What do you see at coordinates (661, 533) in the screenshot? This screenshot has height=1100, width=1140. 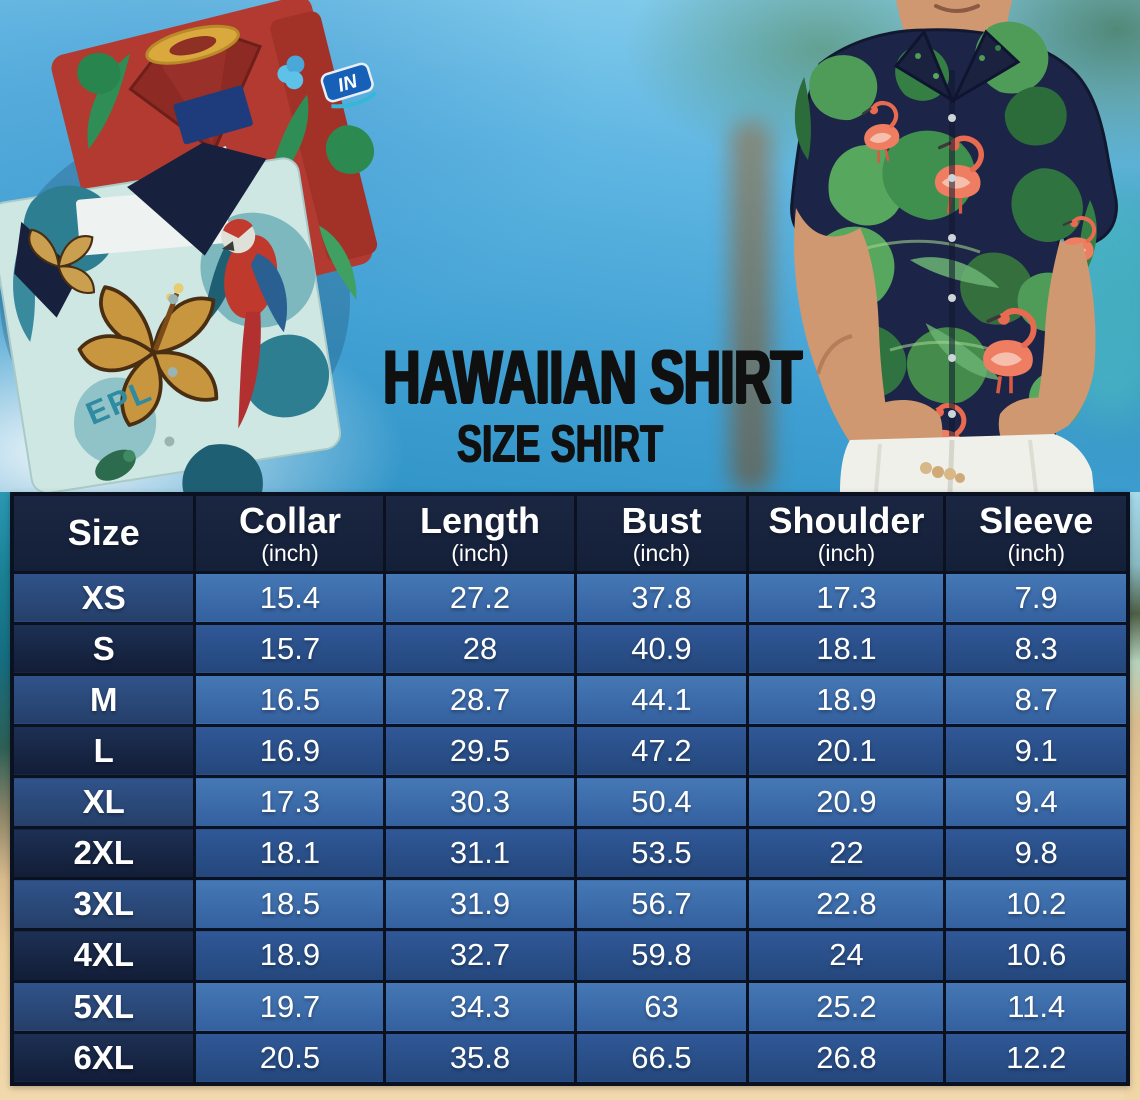 I see `column-header-bust: Bust (inch)` at bounding box center [661, 533].